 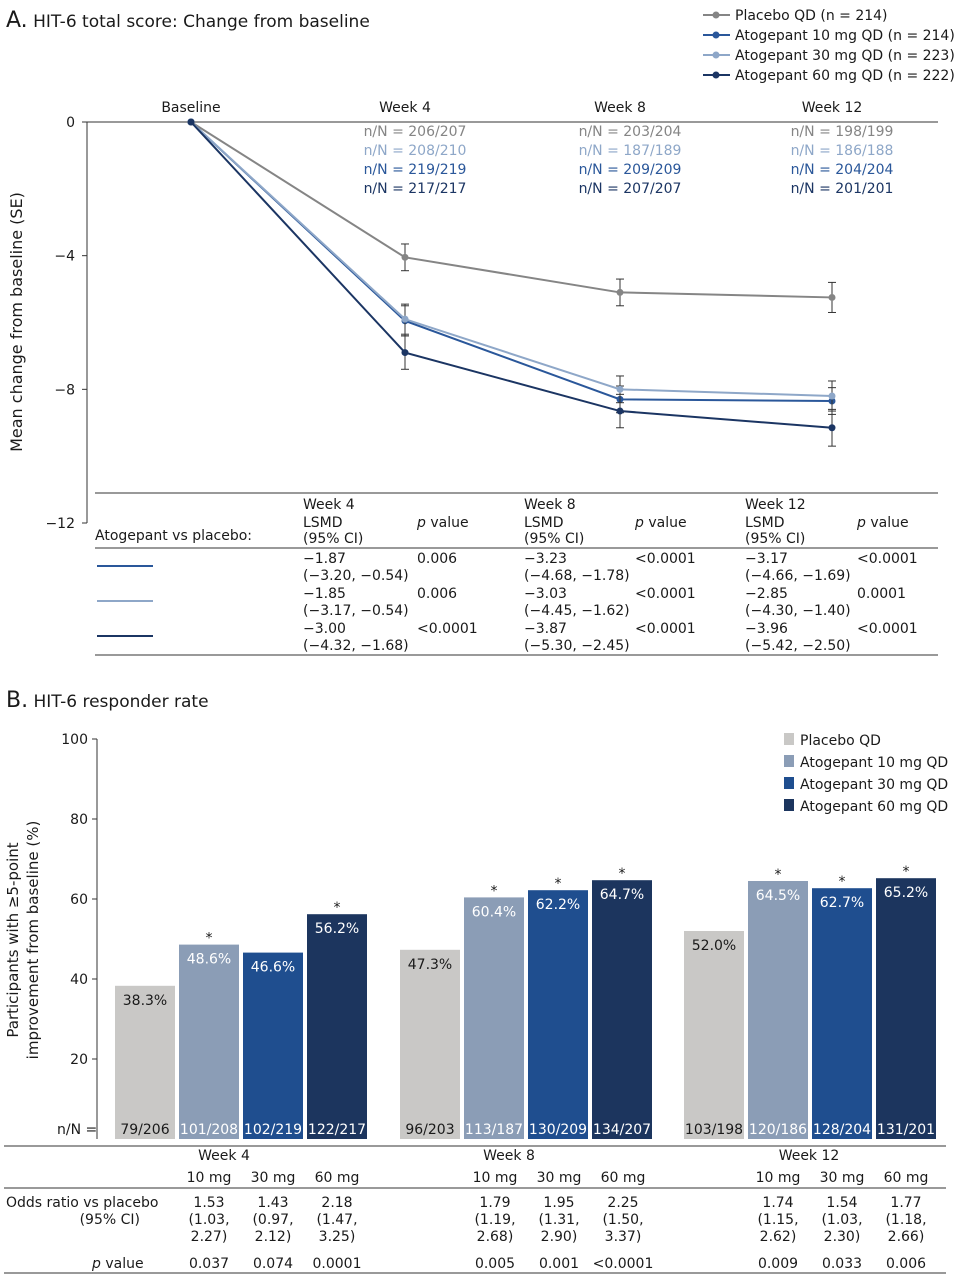 What do you see at coordinates (577, 646) in the screenshot?
I see `table-a-ci-value: (−5.30, −2.45)` at bounding box center [577, 646].